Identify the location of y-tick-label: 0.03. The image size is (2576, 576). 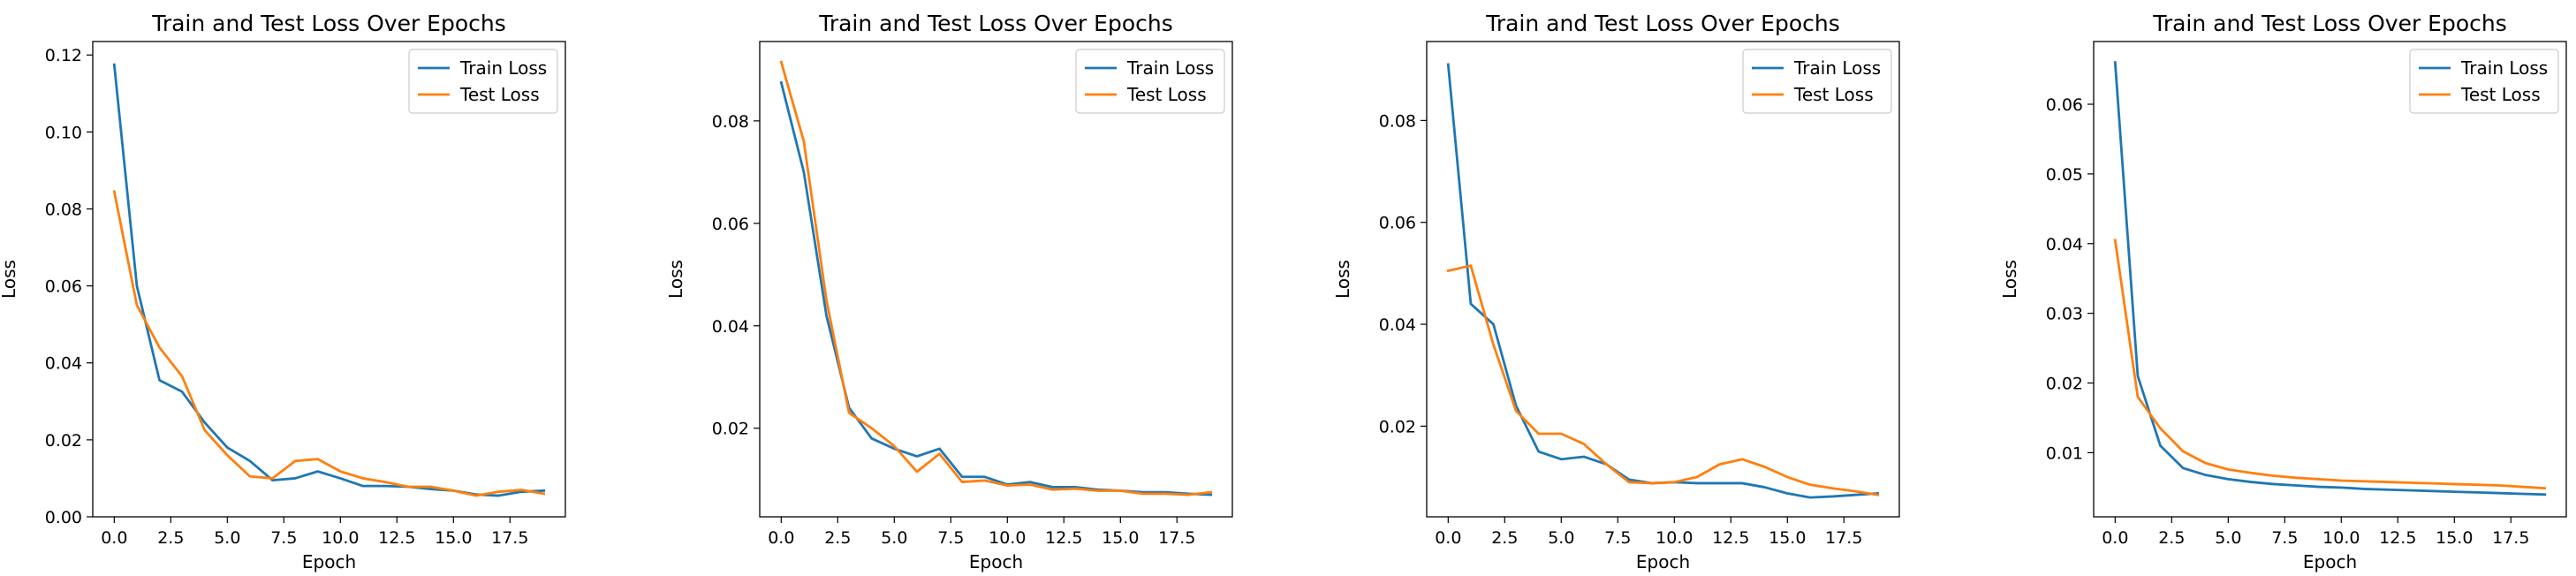
(2065, 314).